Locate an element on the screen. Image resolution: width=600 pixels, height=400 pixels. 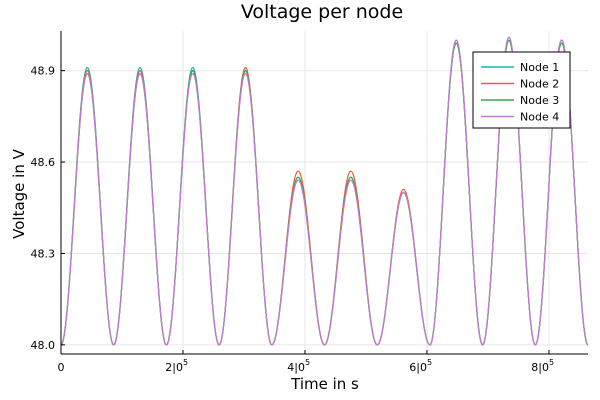
chart-title: Voltage per node is located at coordinates (322, 12).